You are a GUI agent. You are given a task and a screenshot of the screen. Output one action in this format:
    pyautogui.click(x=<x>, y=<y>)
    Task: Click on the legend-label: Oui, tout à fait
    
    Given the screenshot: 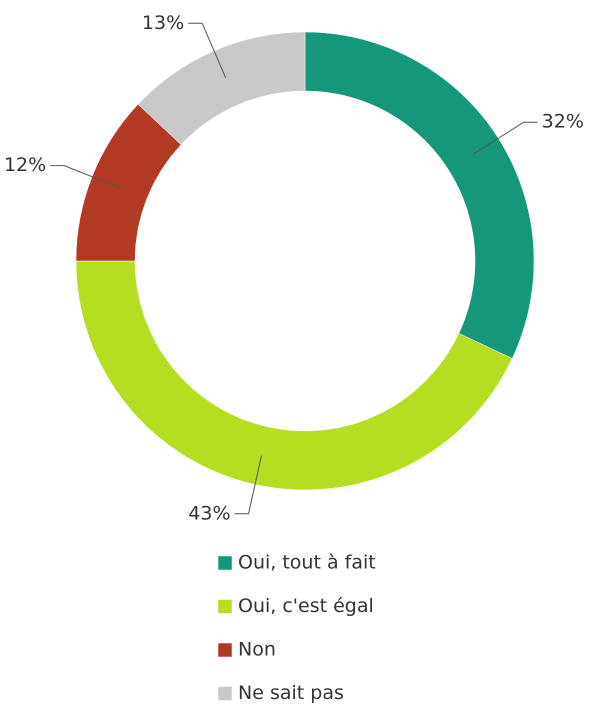 What is the action you would take?
    pyautogui.click(x=307, y=563)
    